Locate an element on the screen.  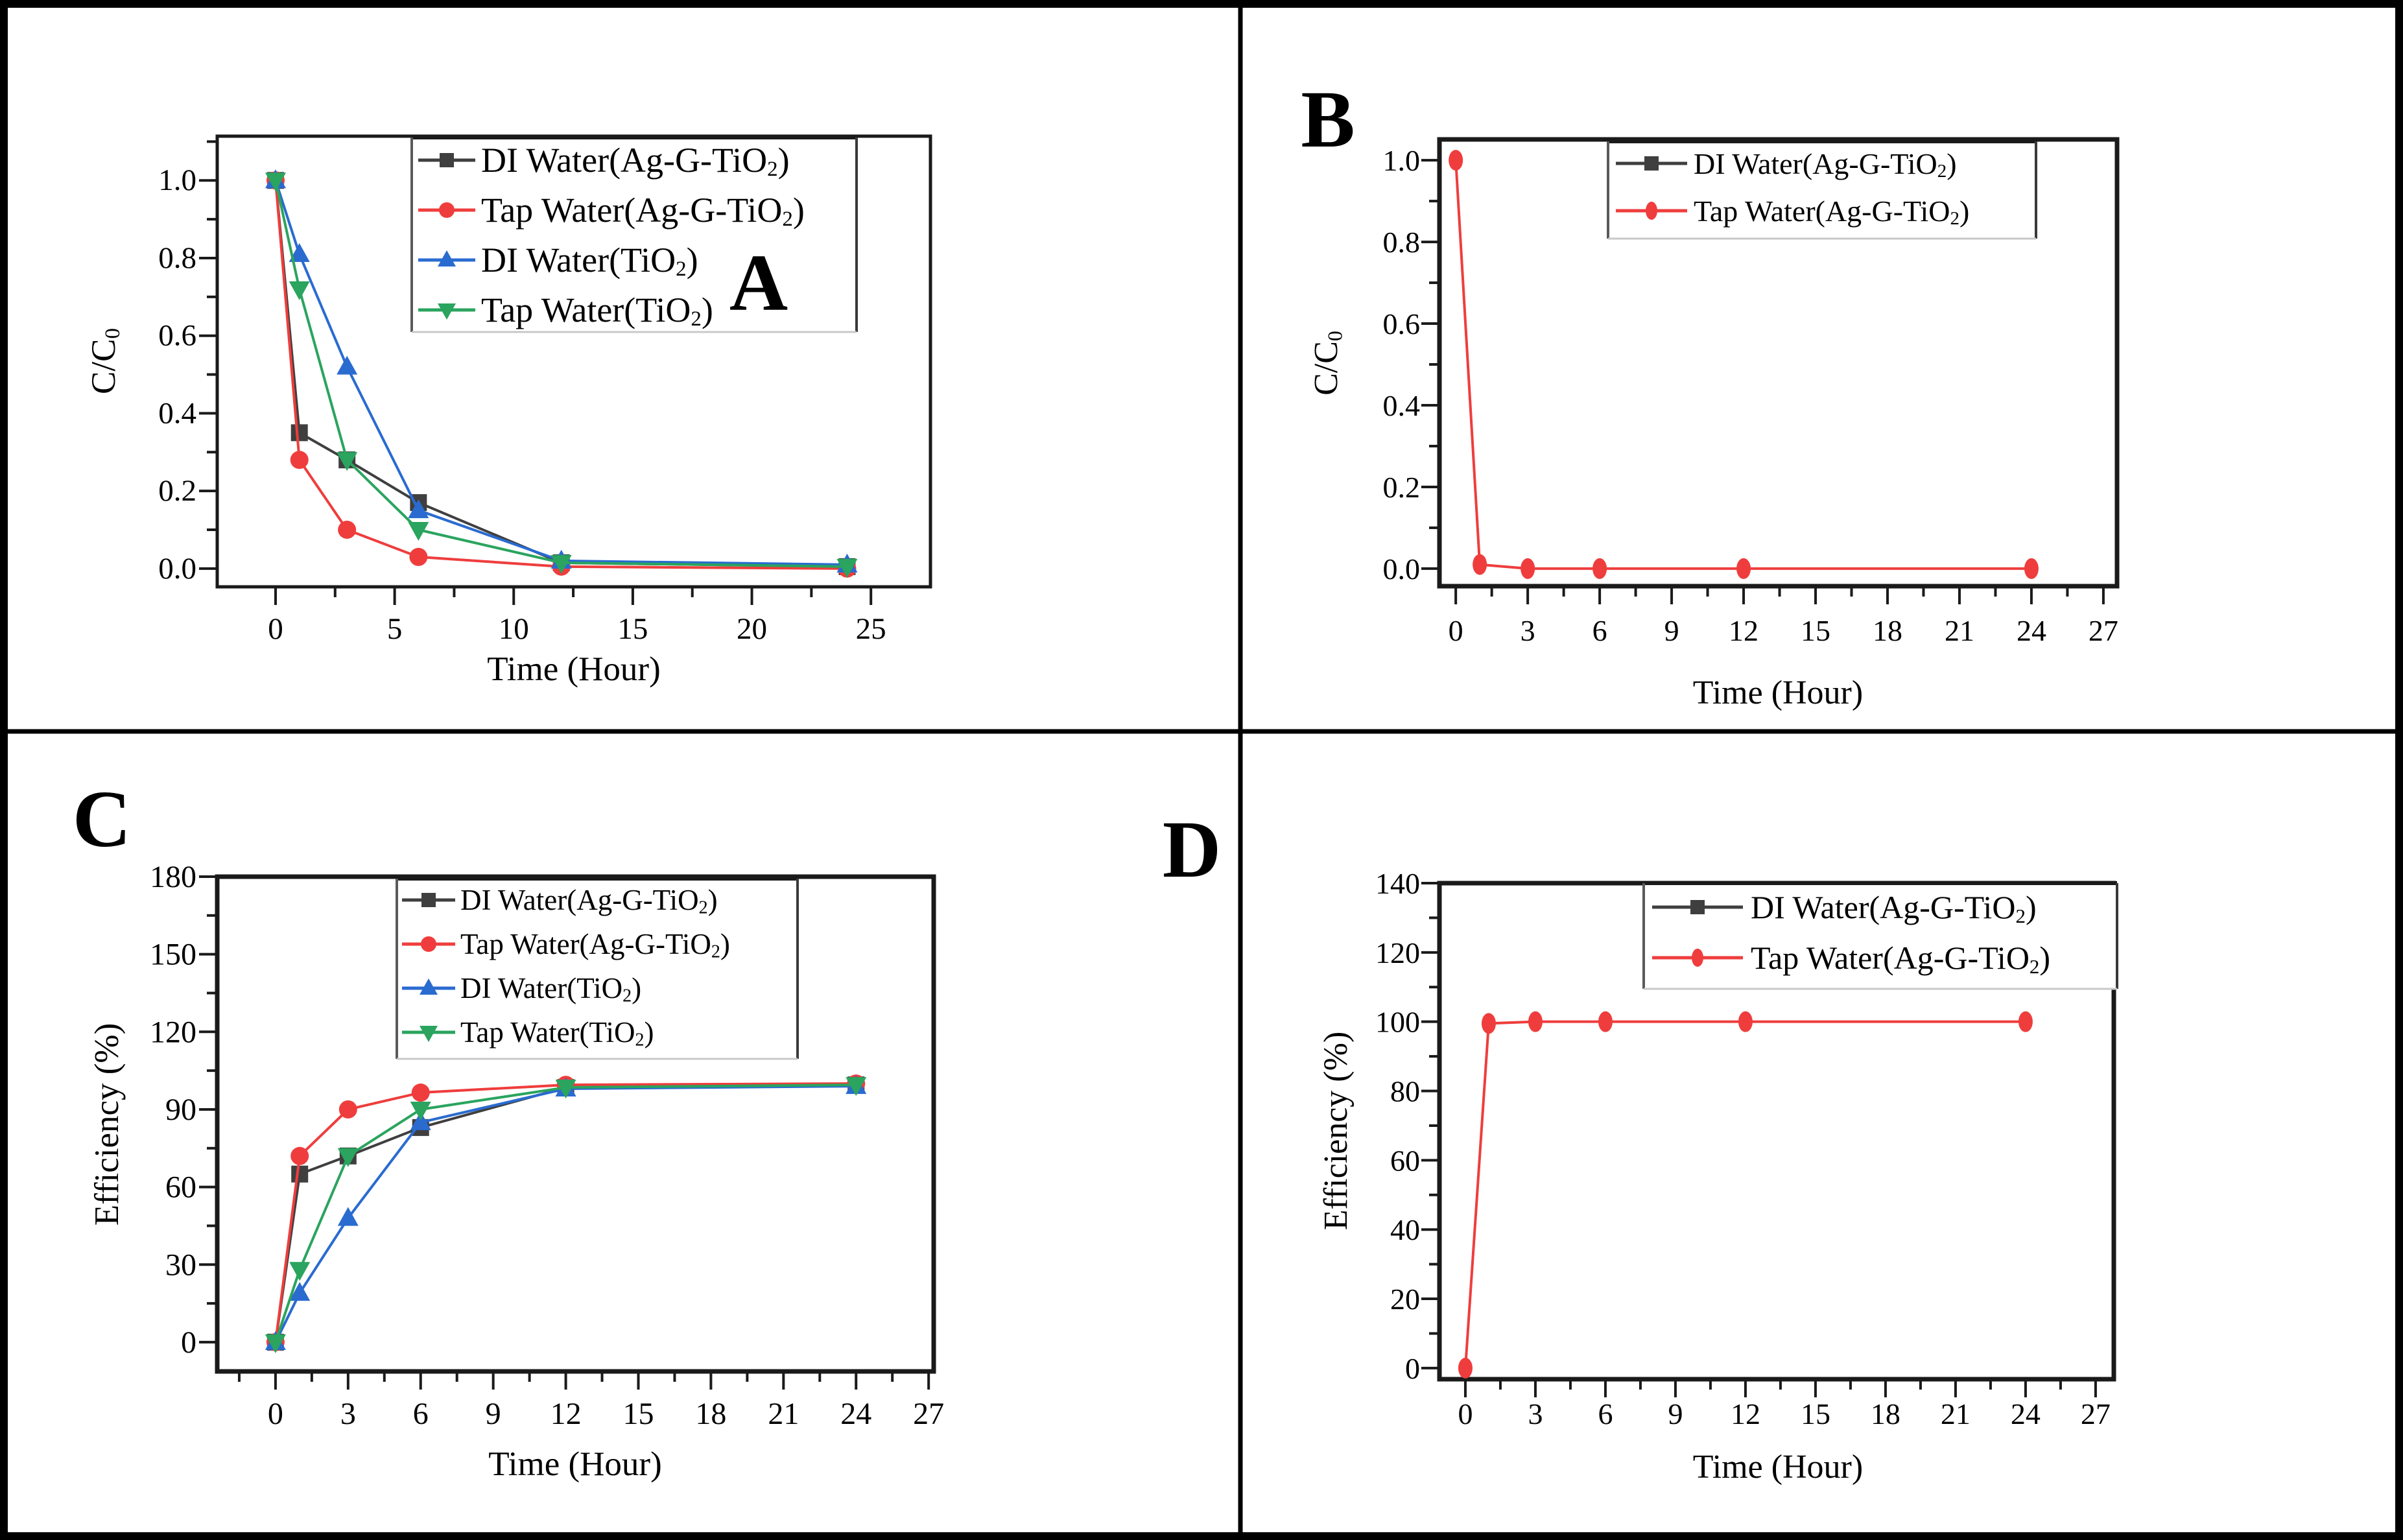
y-tick-label: 0.6 is located at coordinates (177, 336).